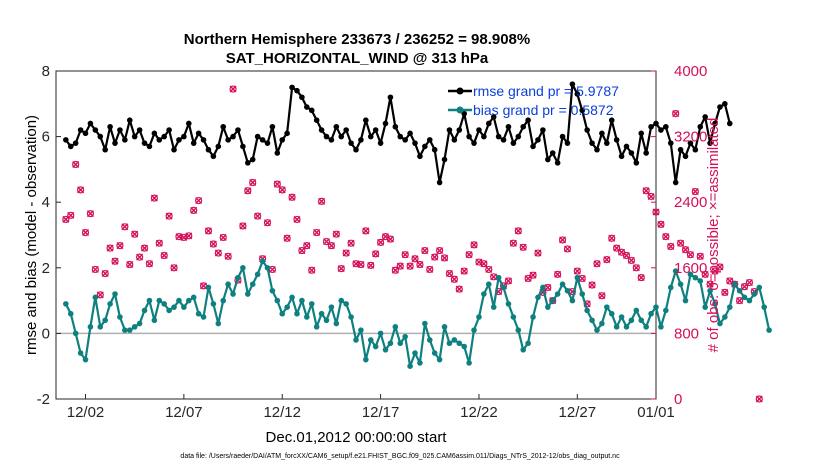 The image size is (830, 470). Describe the element at coordinates (43, 399) in the screenshot. I see `y-tick-label: -2` at that location.